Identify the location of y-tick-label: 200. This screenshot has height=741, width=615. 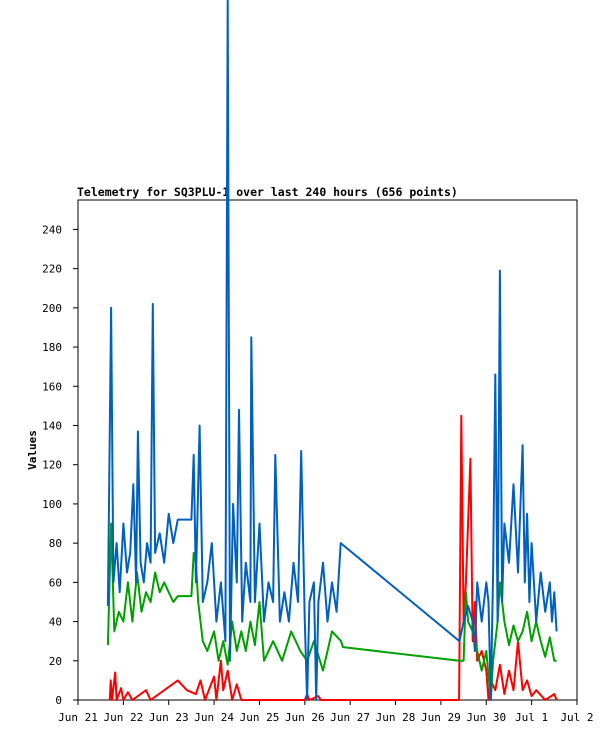
(52, 308).